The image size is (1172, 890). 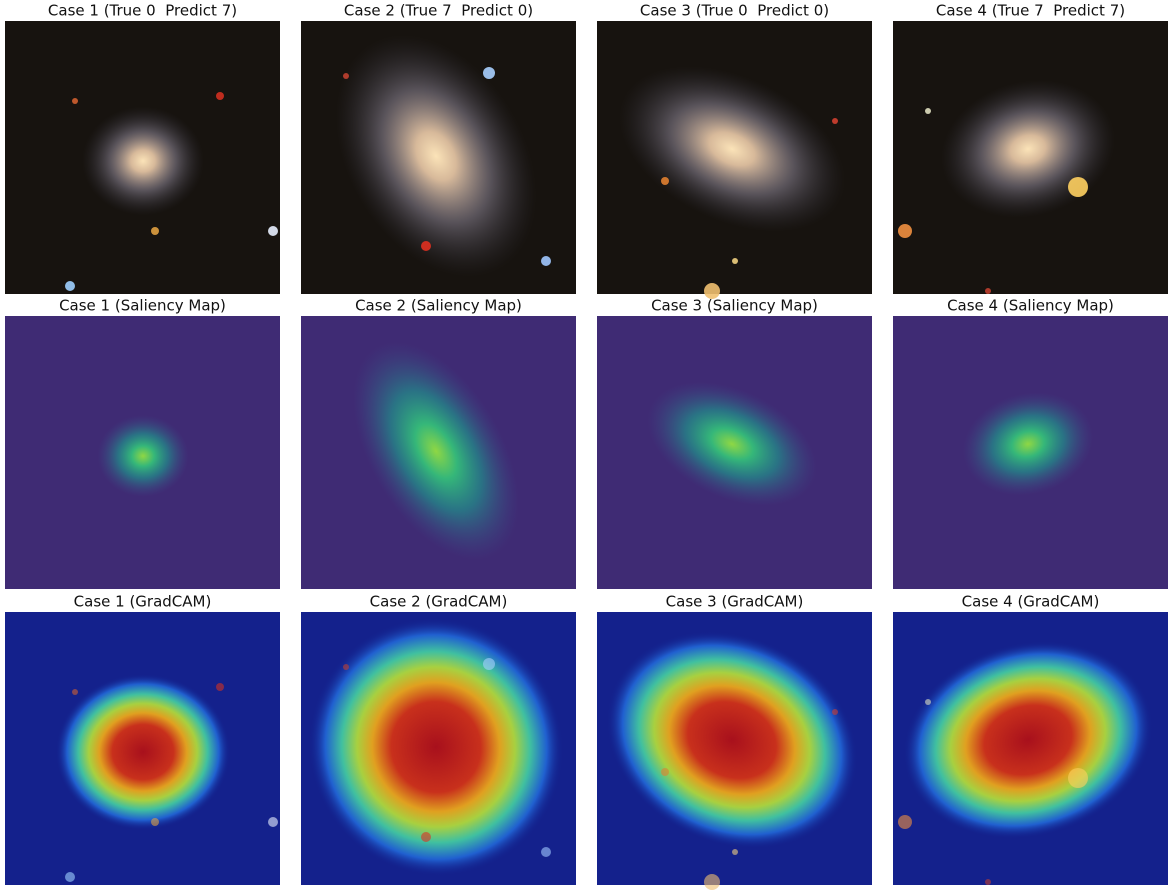 What do you see at coordinates (142, 11) in the screenshot?
I see `panel-title: Case 1 (True 0 Predict 7)` at bounding box center [142, 11].